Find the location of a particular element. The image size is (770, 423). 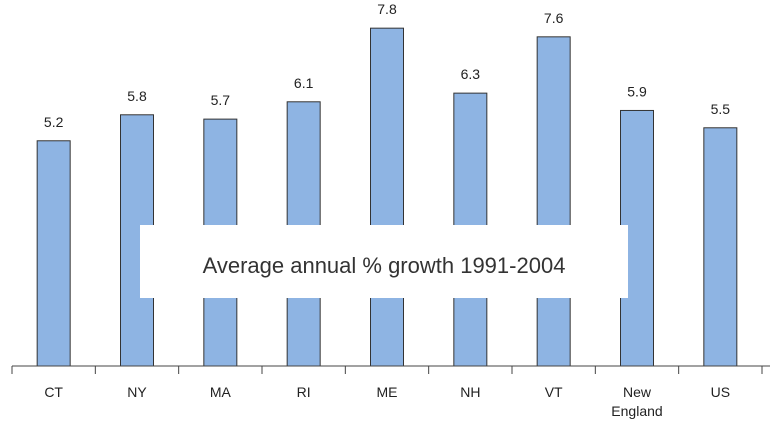

value-label: 5.2 is located at coordinates (54, 122).